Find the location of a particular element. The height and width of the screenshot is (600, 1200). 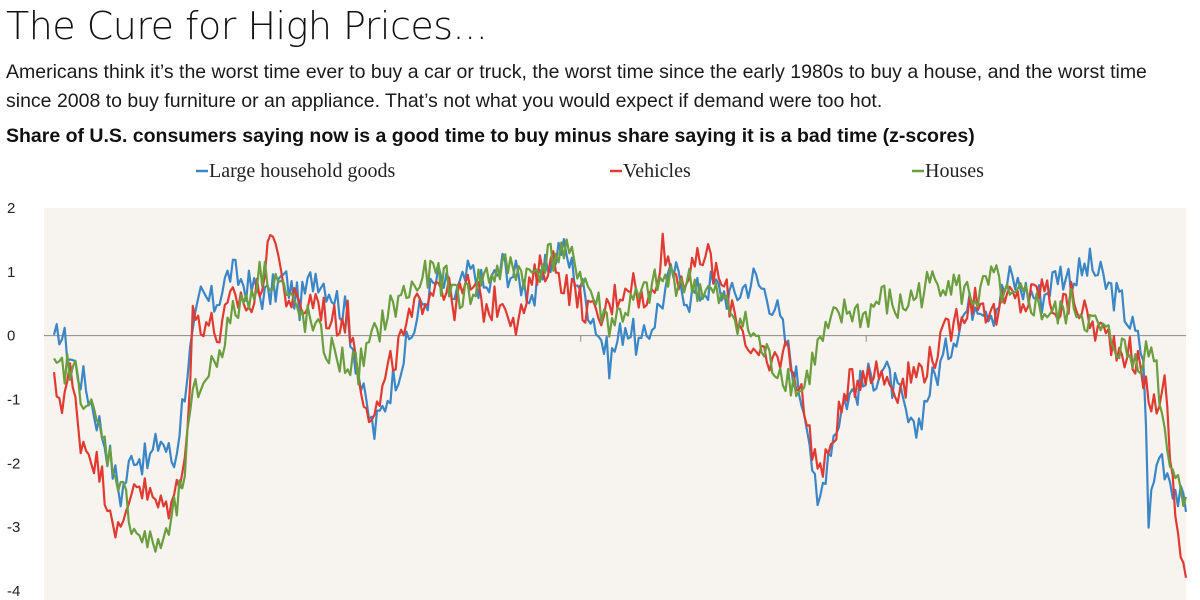

y-tick-label: -3 is located at coordinates (13, 527).